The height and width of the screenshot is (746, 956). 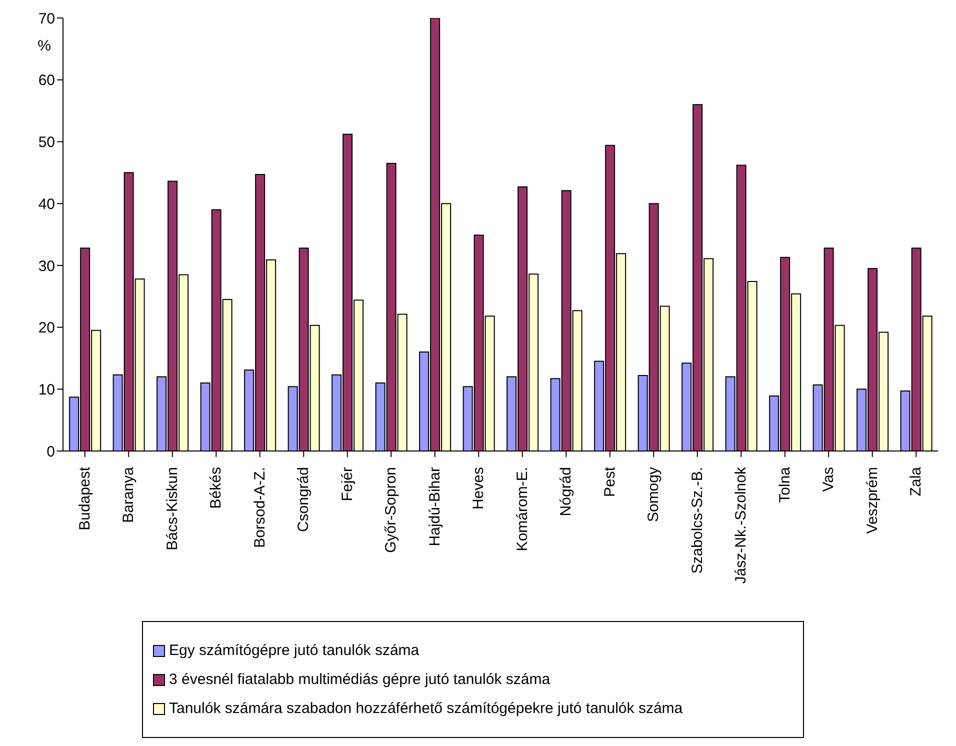 What do you see at coordinates (46, 328) in the screenshot?
I see `y-tick-label: 20` at bounding box center [46, 328].